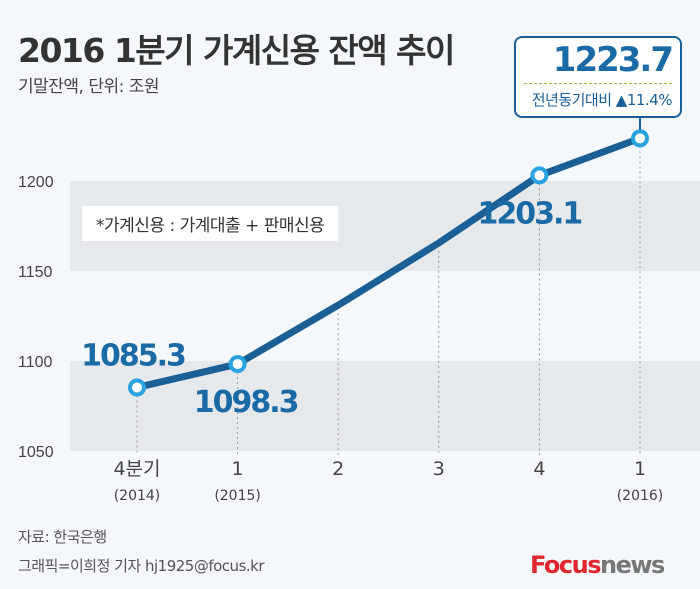 The width and height of the screenshot is (700, 589). What do you see at coordinates (602, 100) in the screenshot?
I see `callout-comparison: 전년동기대비 ▲11.4%` at bounding box center [602, 100].